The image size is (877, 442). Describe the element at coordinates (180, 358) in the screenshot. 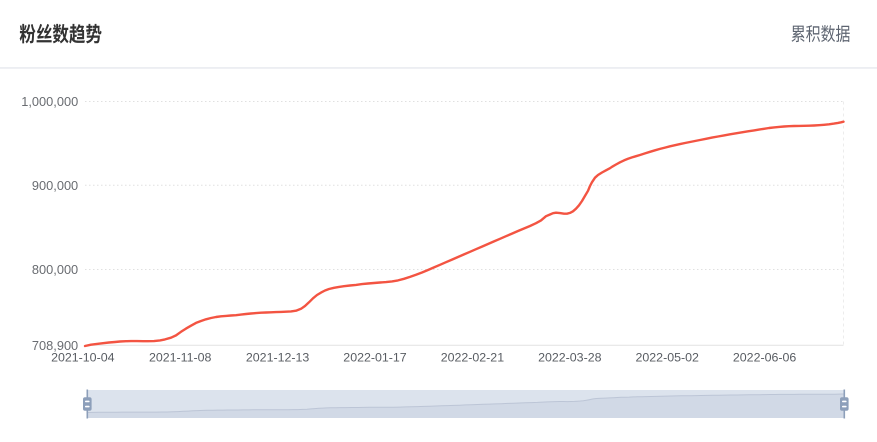

I see `svg-text: 2021-11-08` at that location.